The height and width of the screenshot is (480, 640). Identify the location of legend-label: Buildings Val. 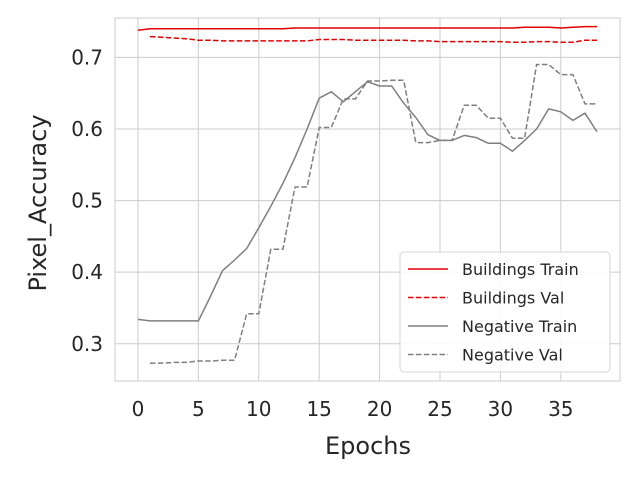
(513, 298).